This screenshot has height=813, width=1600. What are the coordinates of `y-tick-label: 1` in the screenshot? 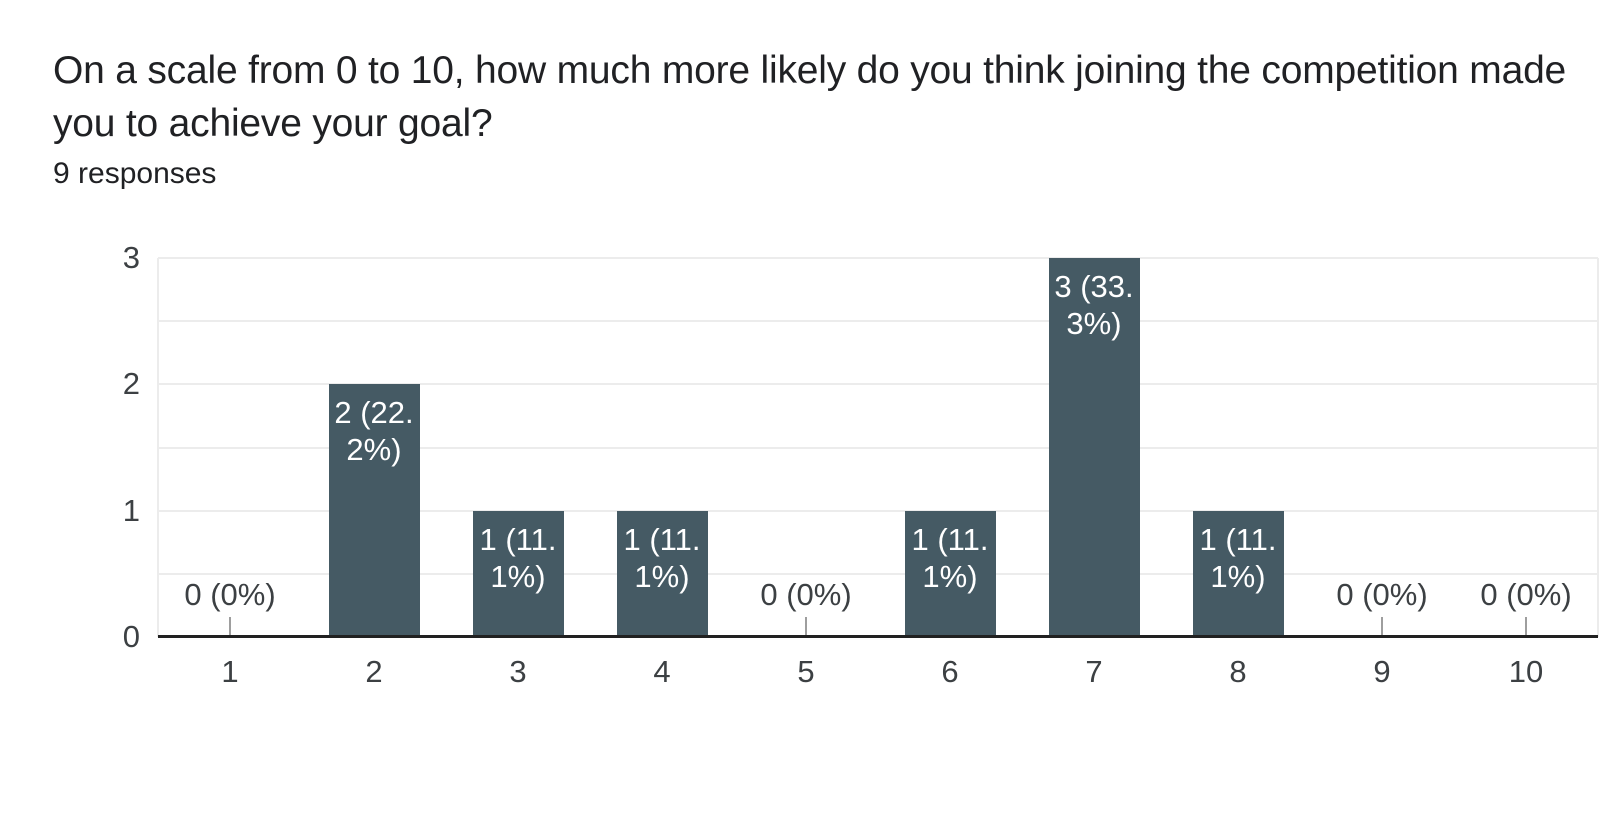 It's located at (131, 510).